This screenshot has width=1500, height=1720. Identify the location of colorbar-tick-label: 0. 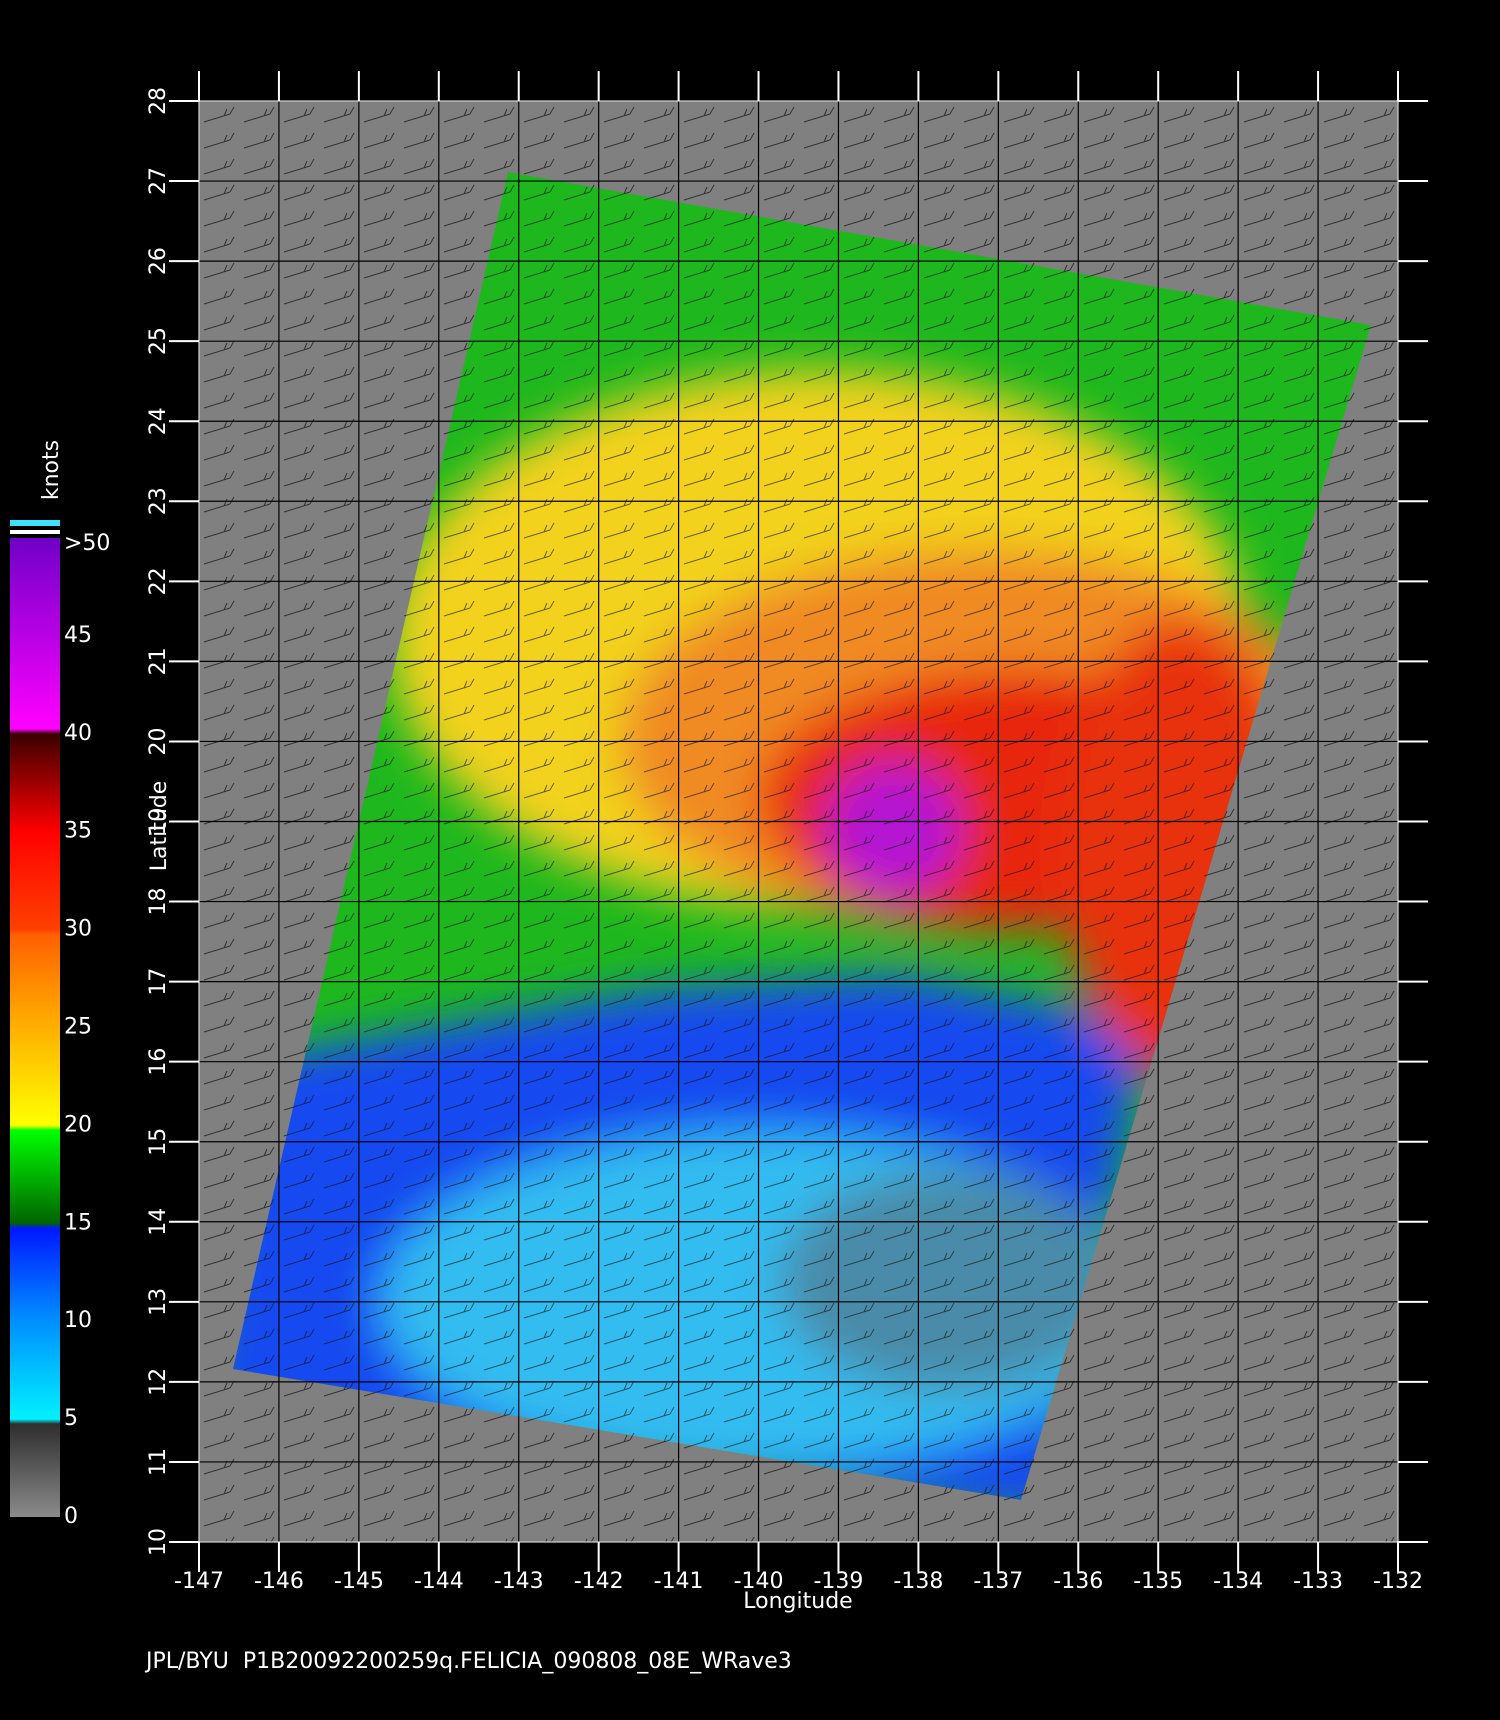
(71, 1516).